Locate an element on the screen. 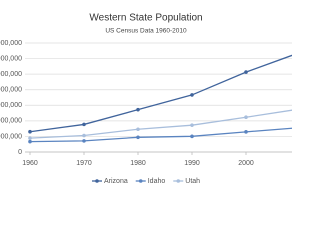 Image resolution: width=320 pixels, height=240 pixels. y-tick-label: 6,000,000 is located at coordinates (11, 58).